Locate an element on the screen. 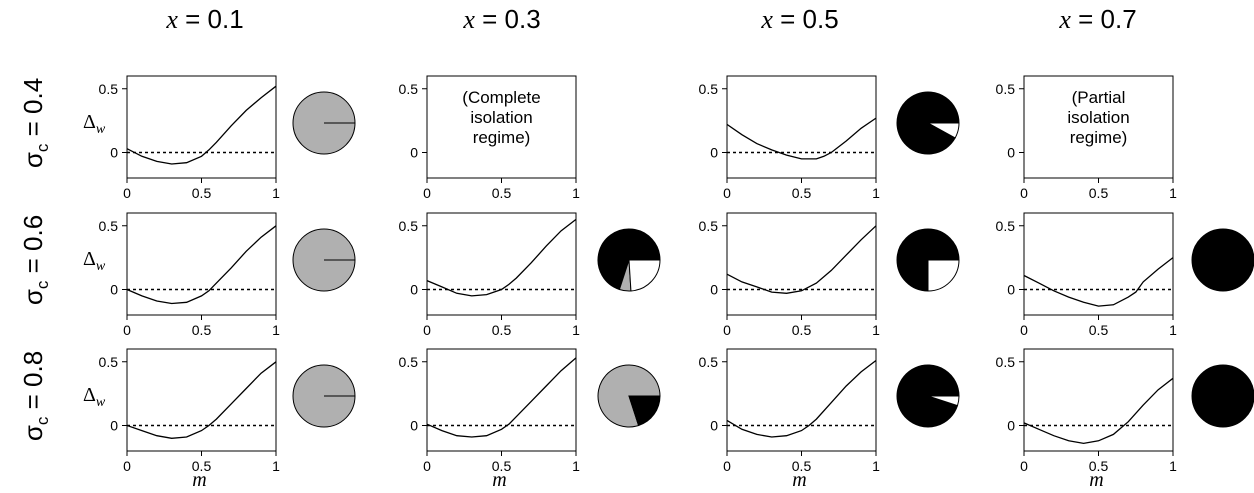 The height and width of the screenshot is (493, 1254). row-header-2: σc = 0.8 is located at coordinates (35, 396).